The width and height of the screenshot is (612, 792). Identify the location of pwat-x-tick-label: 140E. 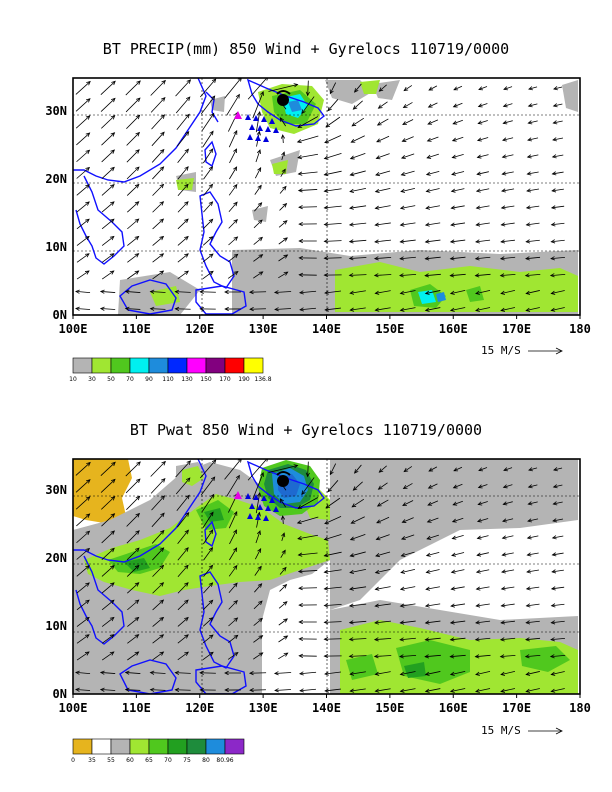
(326, 708).